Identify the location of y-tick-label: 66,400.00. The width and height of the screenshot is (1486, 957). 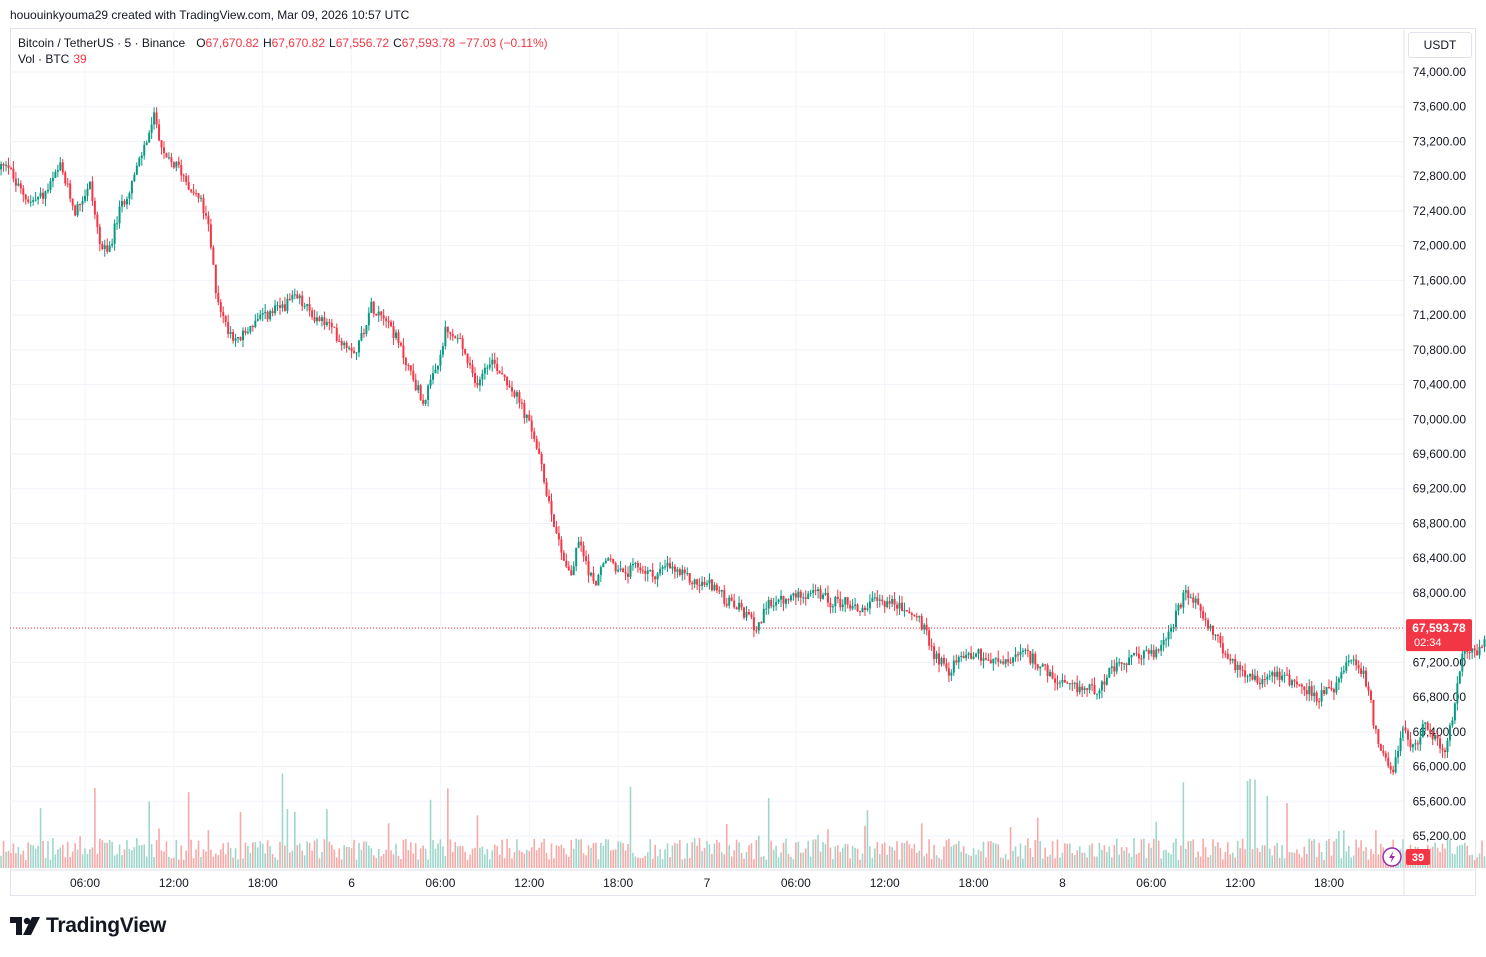
(1440, 732).